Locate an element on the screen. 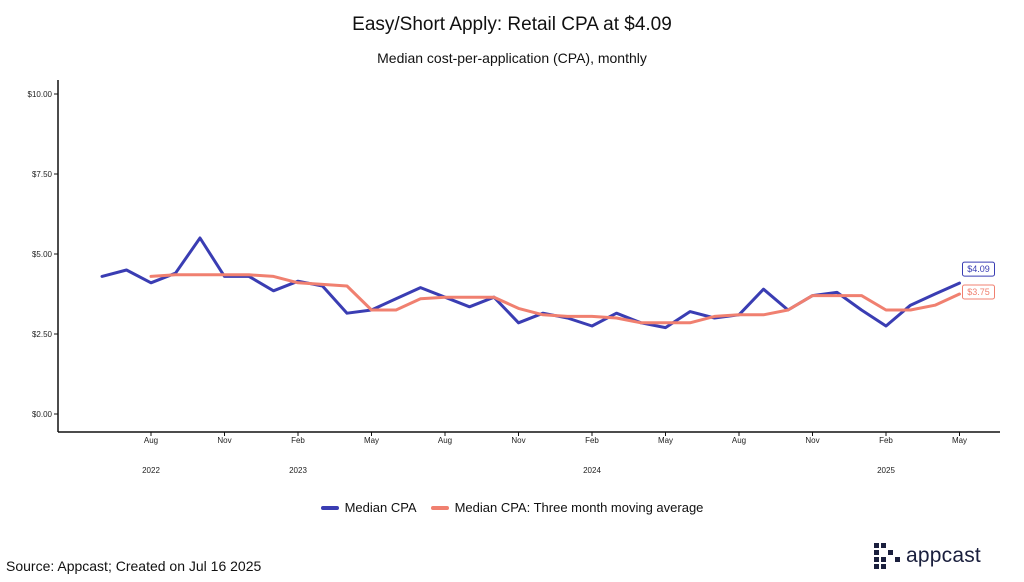 This screenshot has height=582, width=1024. end-label-moving-average: $3.75 is located at coordinates (978, 292).